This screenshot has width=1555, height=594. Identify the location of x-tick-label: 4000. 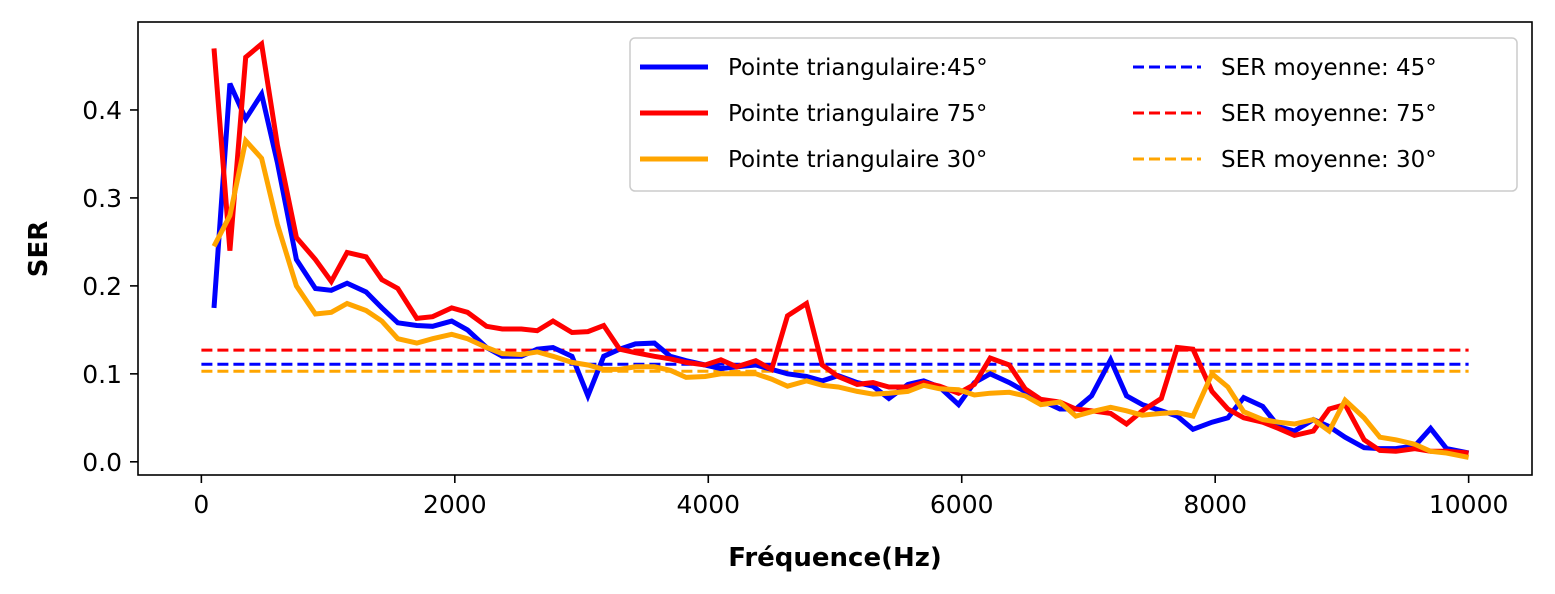
(708, 504).